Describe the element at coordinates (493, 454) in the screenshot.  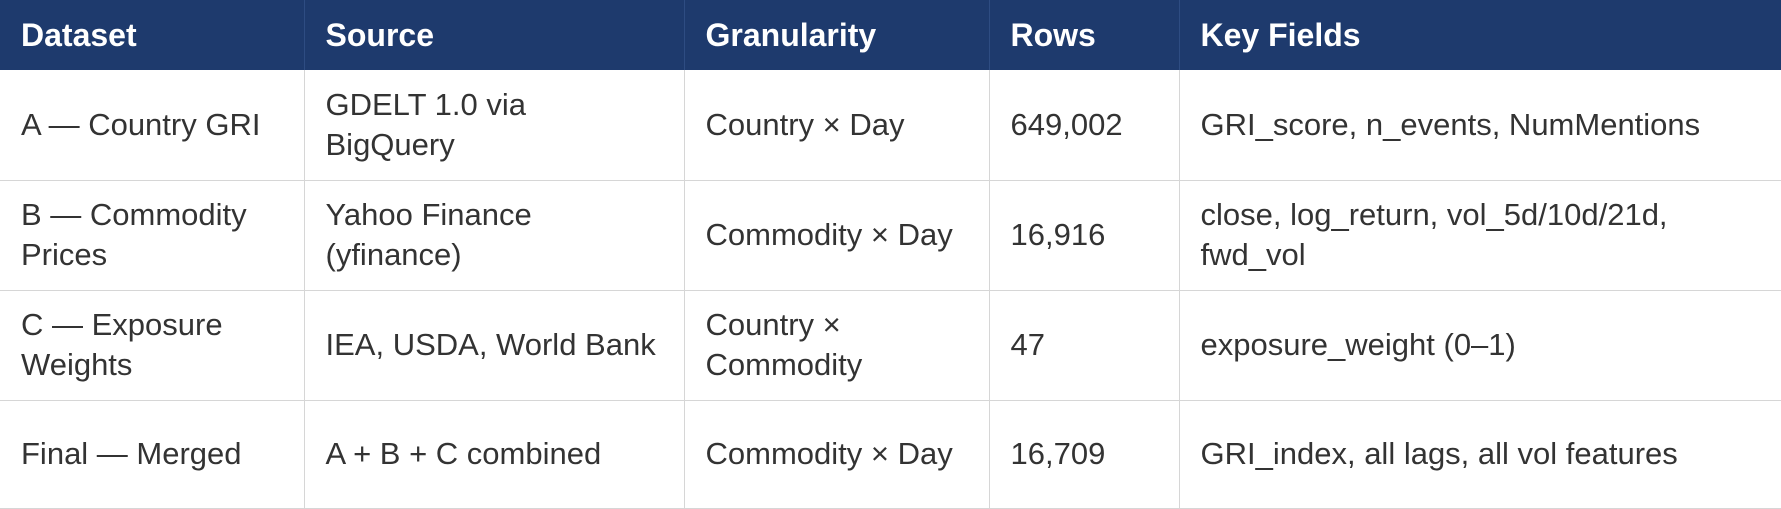
I see `cell-source: A + B + C combined` at that location.